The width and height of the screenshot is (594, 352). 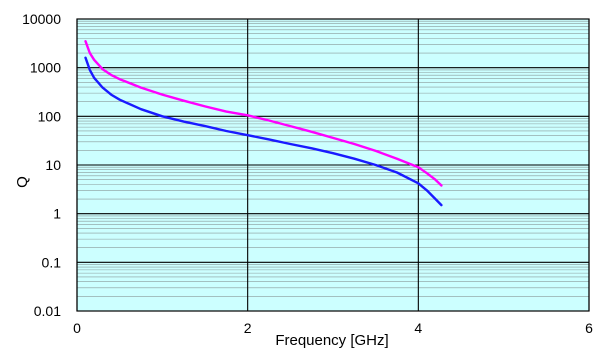 I want to click on x-tick-label: 4, so click(x=418, y=328).